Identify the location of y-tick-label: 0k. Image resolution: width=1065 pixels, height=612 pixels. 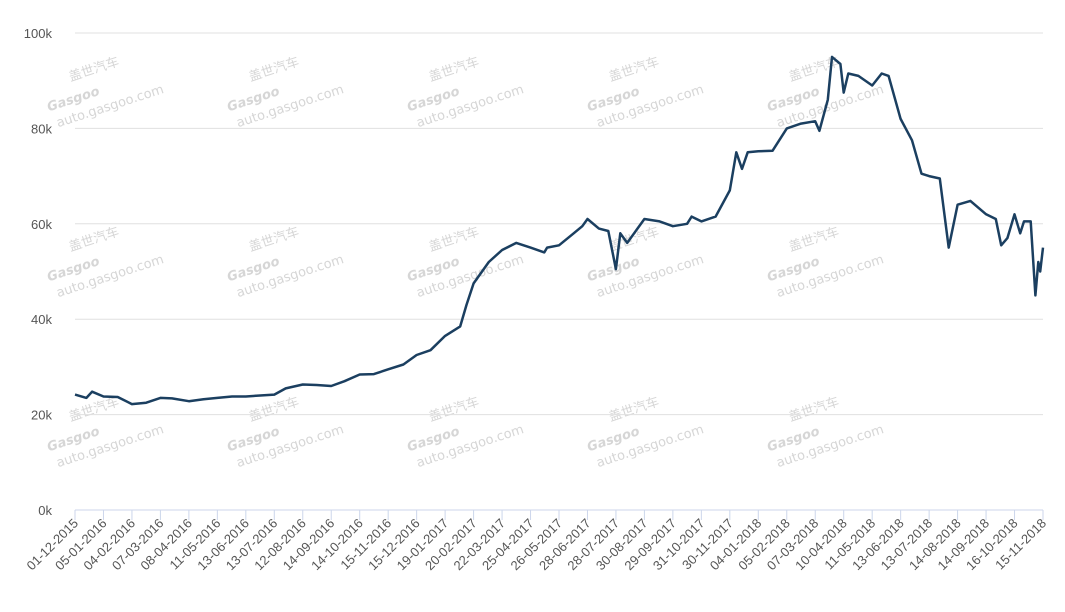
(45, 510).